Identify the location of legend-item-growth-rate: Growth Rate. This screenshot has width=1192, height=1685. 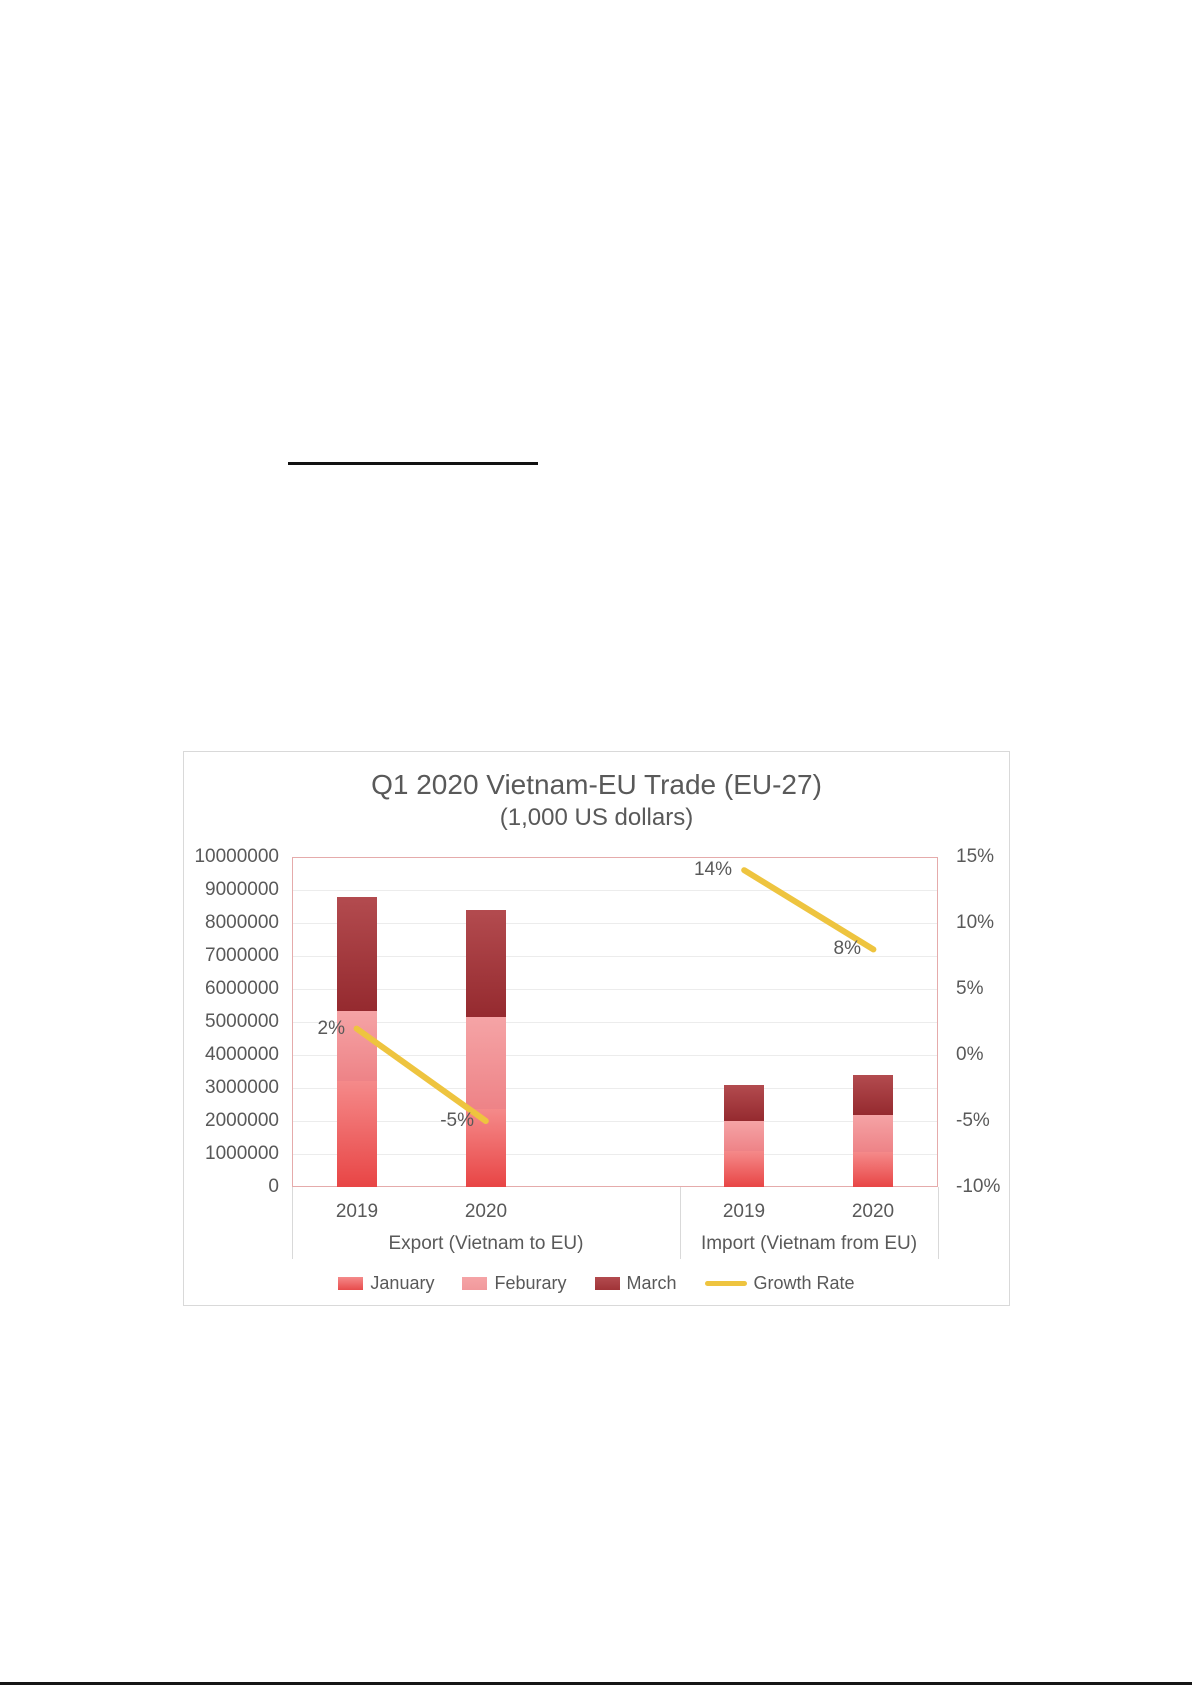
(779, 1283).